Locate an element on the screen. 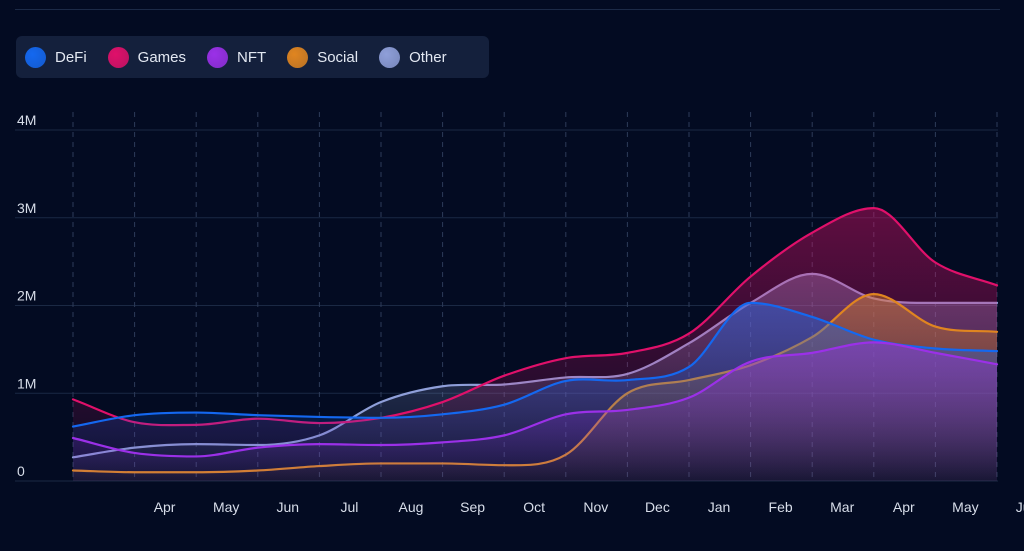 The height and width of the screenshot is (551, 1024). x-tick-label: Feb is located at coordinates (781, 507).